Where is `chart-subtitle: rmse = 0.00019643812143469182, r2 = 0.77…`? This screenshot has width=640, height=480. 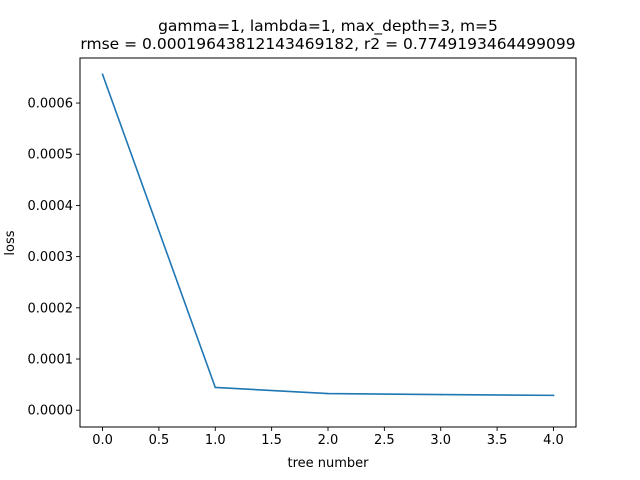
chart-subtitle: rmse = 0.00019643812143469182, r2 = 0.77… is located at coordinates (327, 44).